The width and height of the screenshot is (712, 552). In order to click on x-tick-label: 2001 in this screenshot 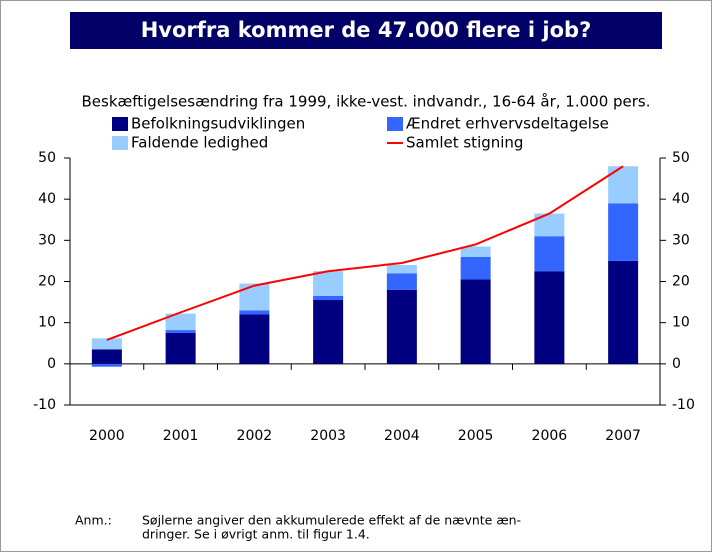, I will do `click(181, 436)`.